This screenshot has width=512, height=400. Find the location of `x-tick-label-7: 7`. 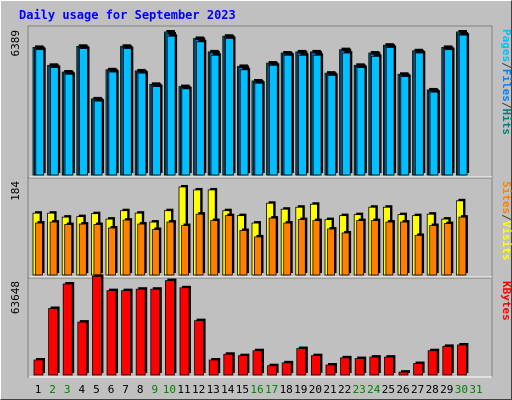

x-tick-label-7: 7 is located at coordinates (125, 389).